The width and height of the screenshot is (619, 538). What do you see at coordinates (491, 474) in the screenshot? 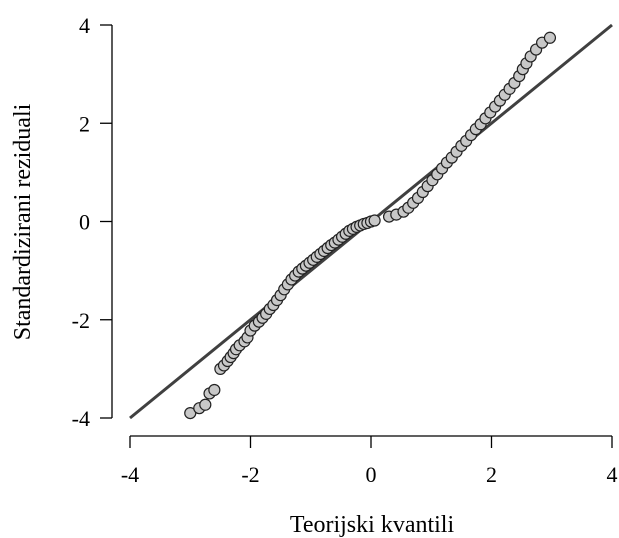
I see `x-tick-label: 2` at bounding box center [491, 474].